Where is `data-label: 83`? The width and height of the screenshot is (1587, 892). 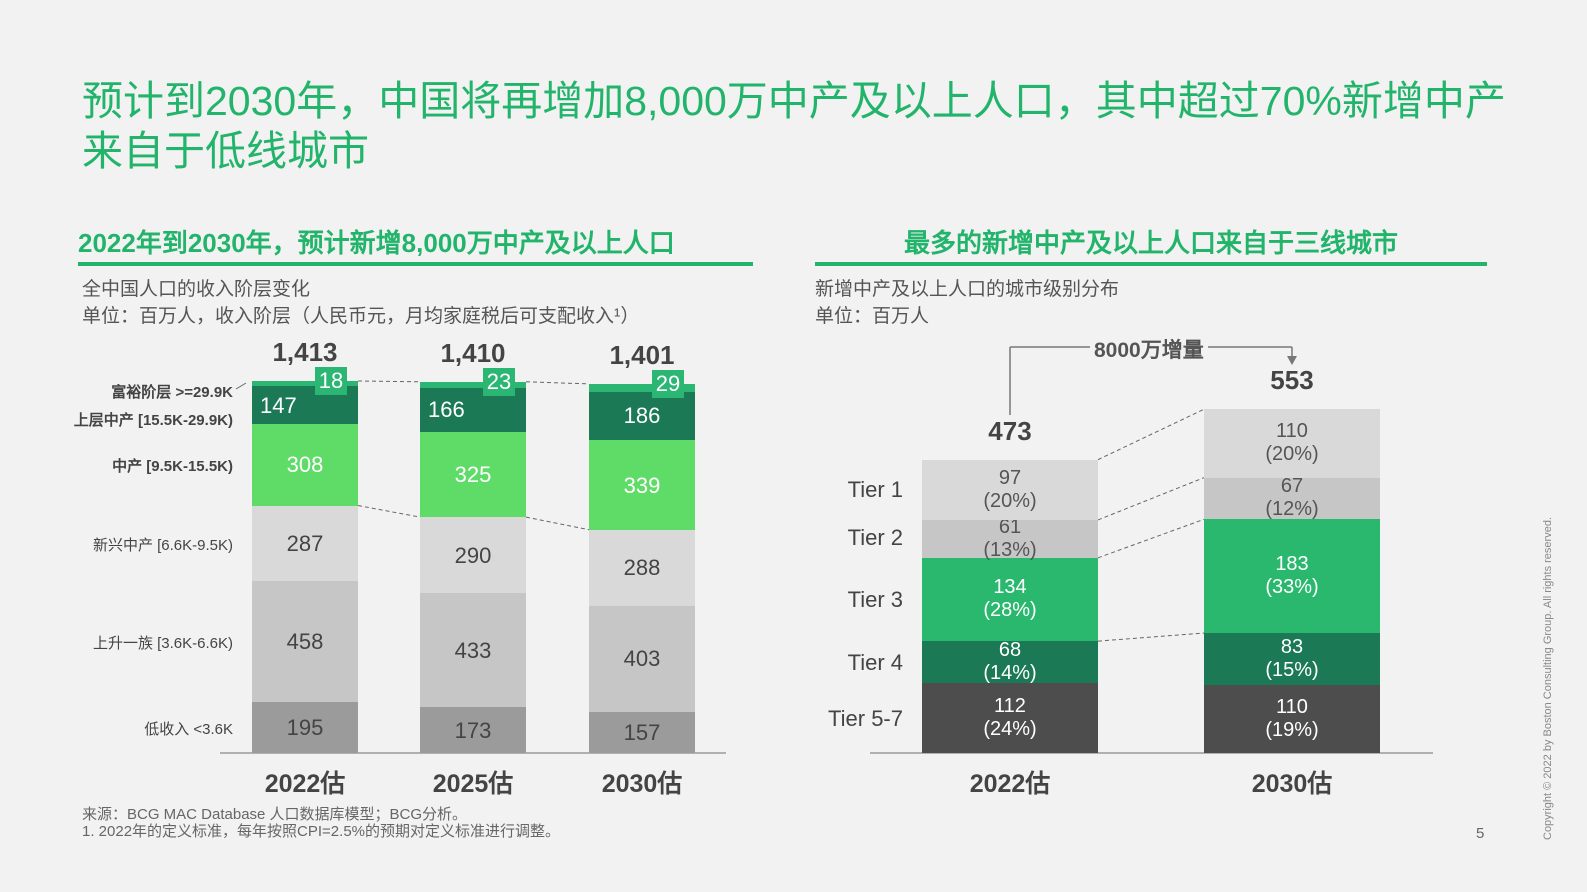
data-label: 83 is located at coordinates (1292, 646).